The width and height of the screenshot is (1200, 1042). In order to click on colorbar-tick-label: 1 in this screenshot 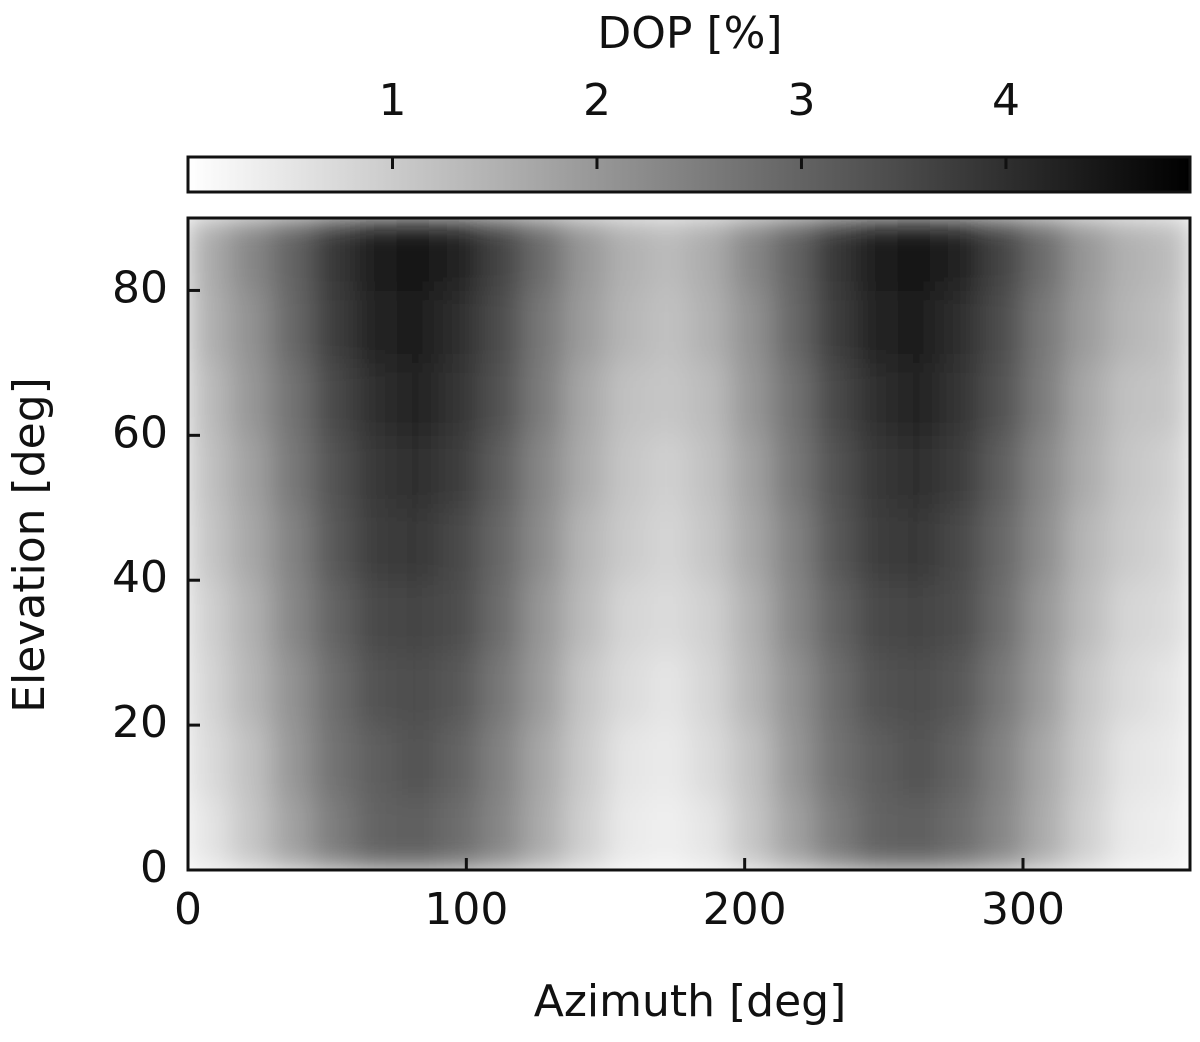, I will do `click(392, 100)`.